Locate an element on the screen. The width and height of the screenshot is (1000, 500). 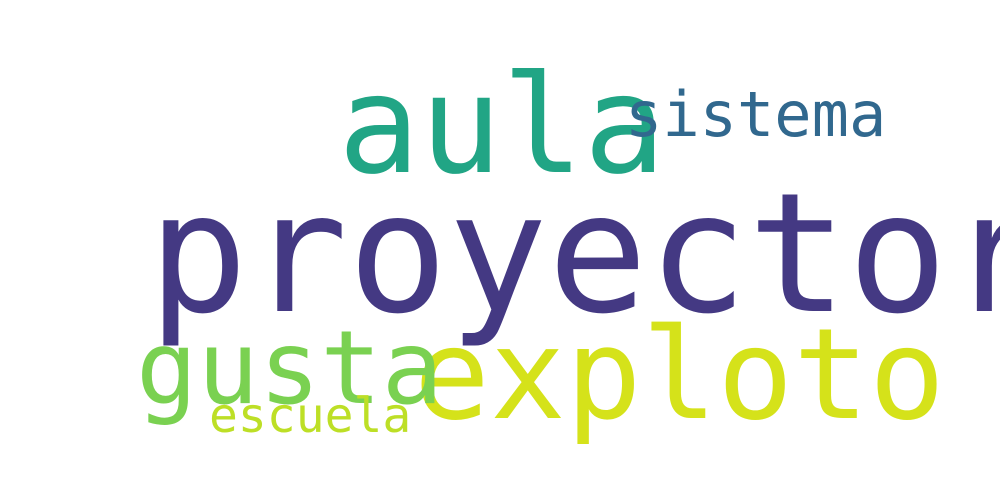
word-sistema: sistema is located at coordinates (756, 114).